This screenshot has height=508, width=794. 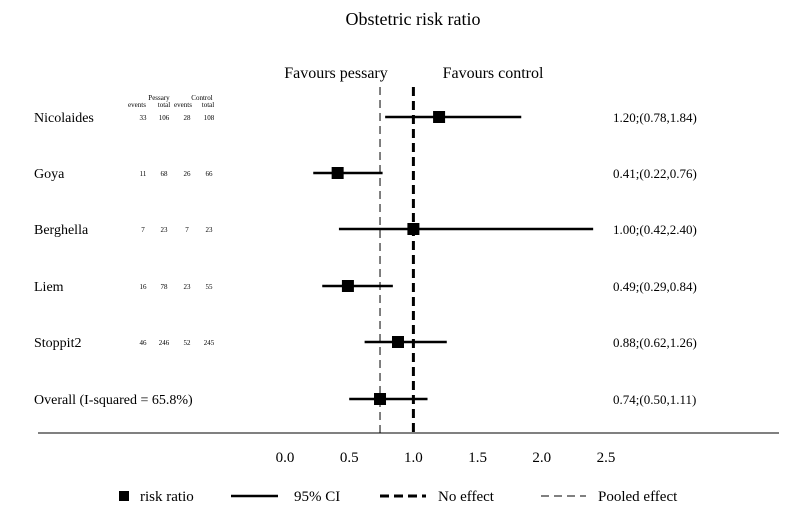 What do you see at coordinates (397, 260) in the screenshot?
I see `reference-lines` at bounding box center [397, 260].